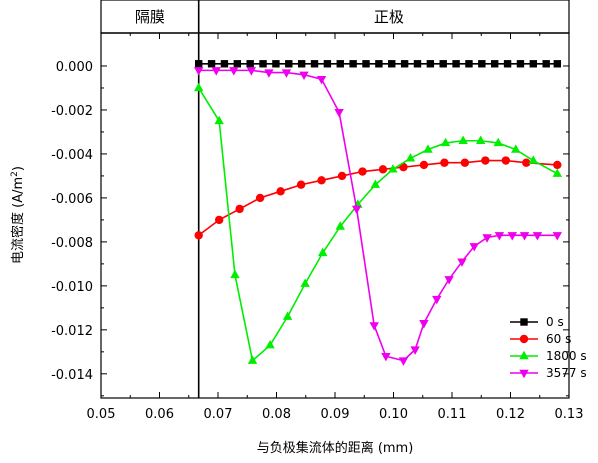 This screenshot has height=463, width=598. What do you see at coordinates (569, 414) in the screenshot?
I see `x-tick-label: 0.13` at bounding box center [569, 414].